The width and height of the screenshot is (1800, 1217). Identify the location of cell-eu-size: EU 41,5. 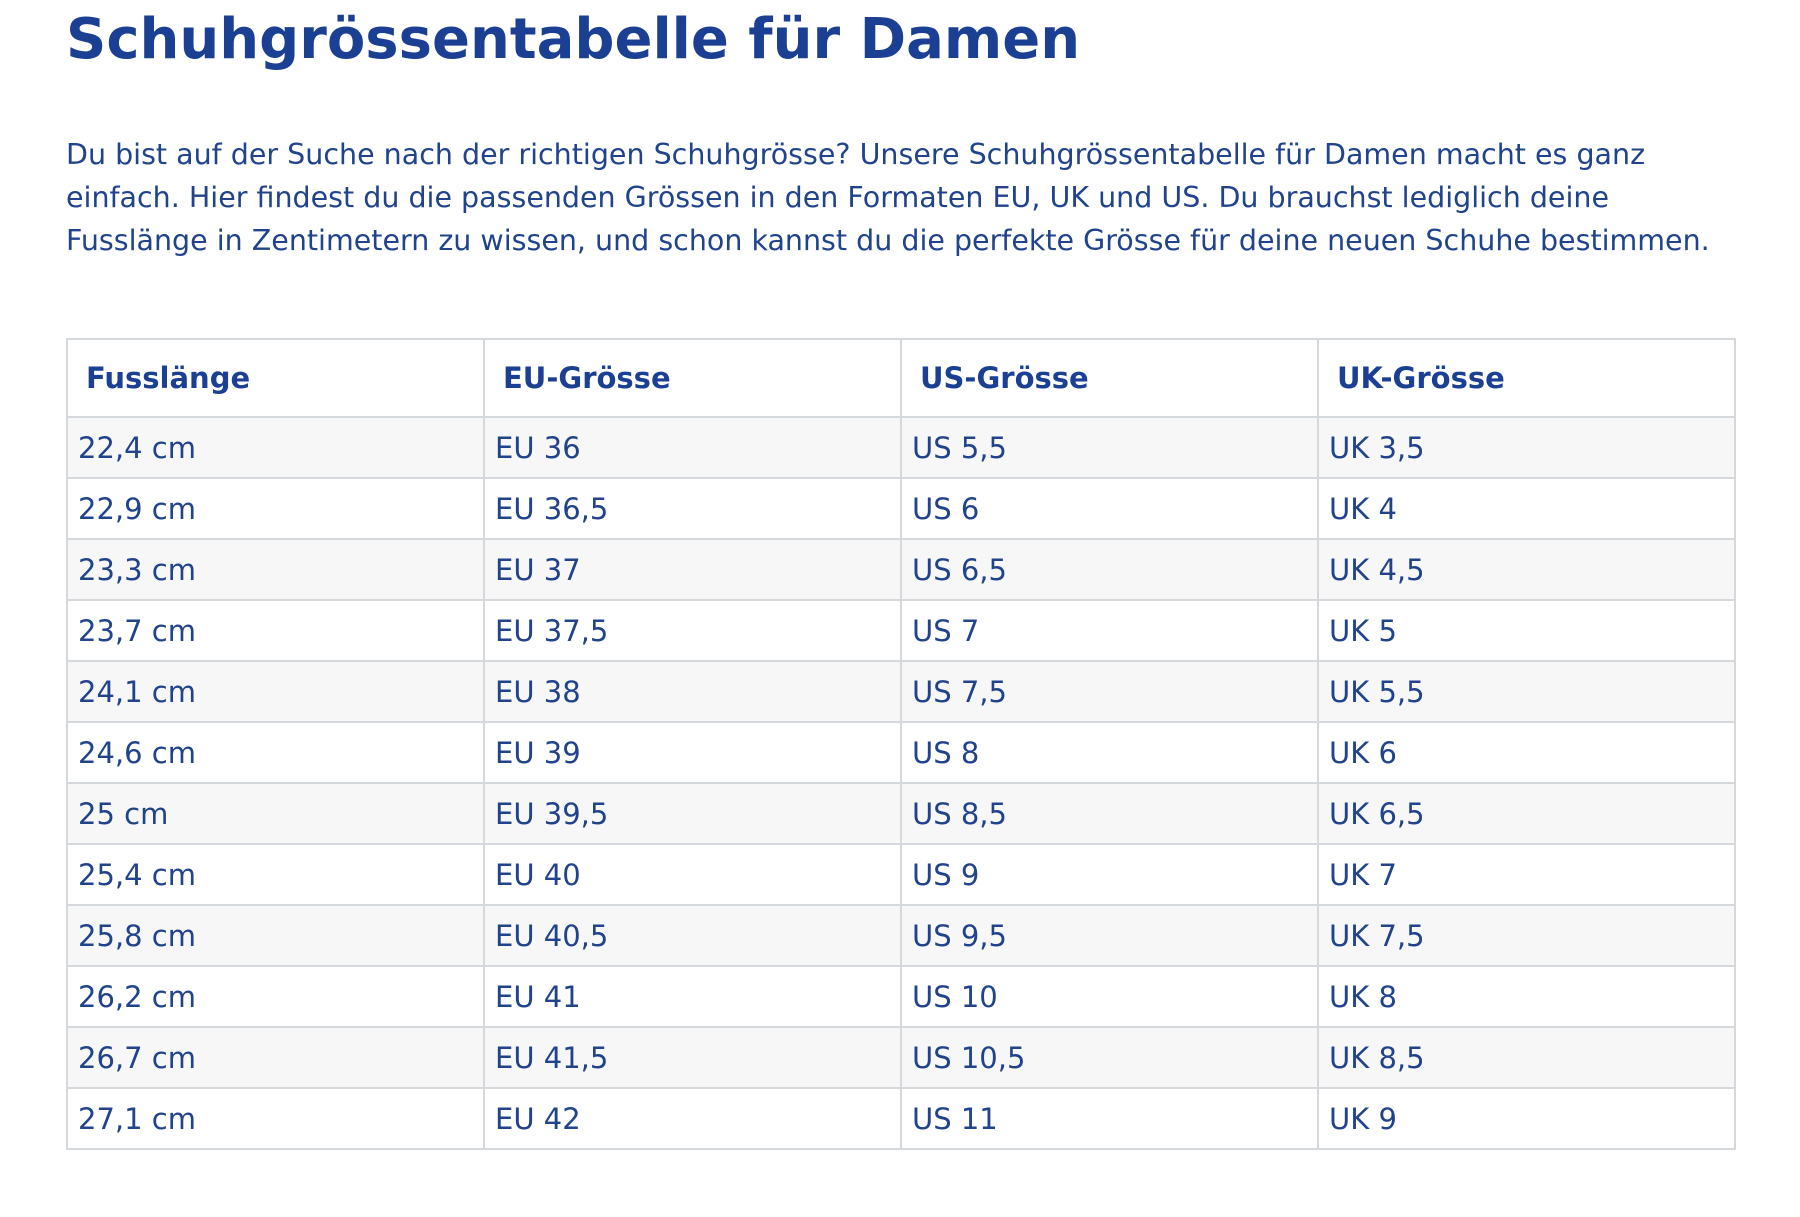
(692, 1057).